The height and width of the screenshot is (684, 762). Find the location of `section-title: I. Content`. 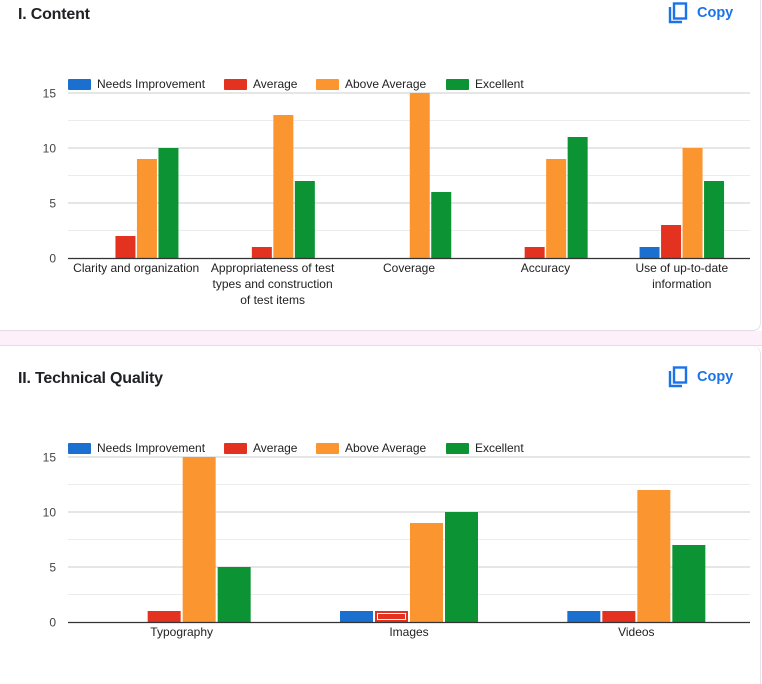

section-title: I. Content is located at coordinates (54, 14).